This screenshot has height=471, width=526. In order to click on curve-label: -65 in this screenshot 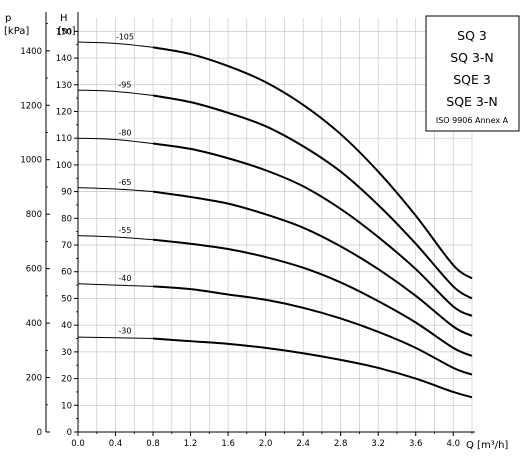, I will do `click(124, 182)`.